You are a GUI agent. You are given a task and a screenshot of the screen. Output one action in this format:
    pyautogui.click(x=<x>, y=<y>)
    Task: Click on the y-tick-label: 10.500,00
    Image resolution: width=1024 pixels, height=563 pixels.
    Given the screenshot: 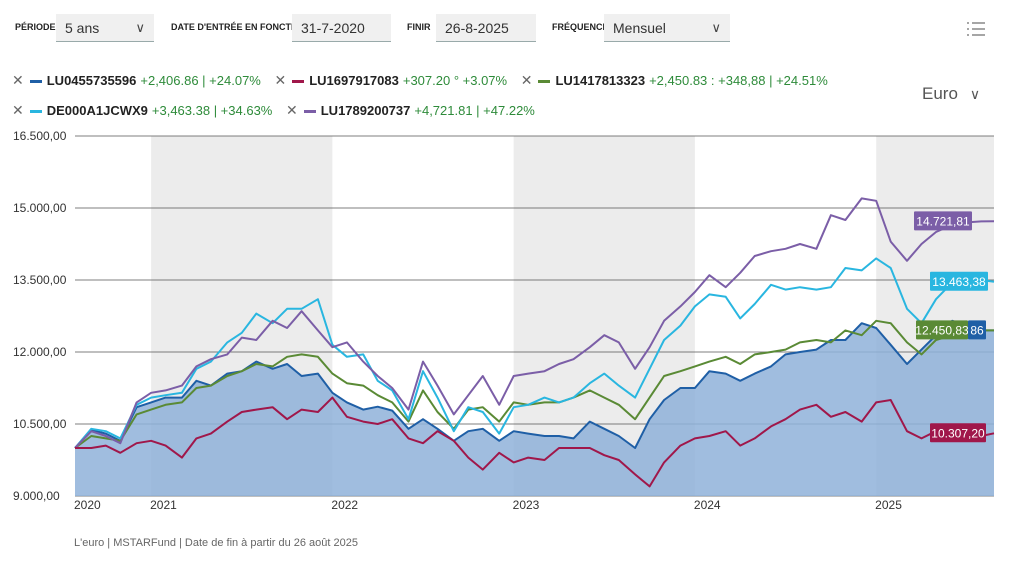 What is the action you would take?
    pyautogui.click(x=40, y=424)
    